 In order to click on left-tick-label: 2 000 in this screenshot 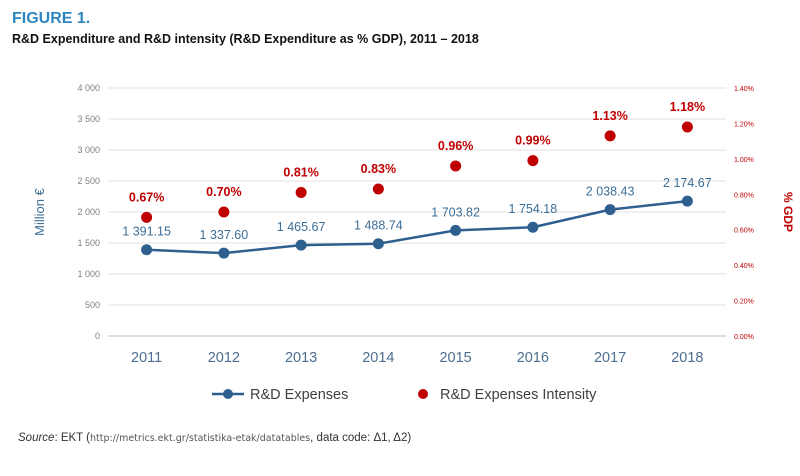, I will do `click(88, 212)`.